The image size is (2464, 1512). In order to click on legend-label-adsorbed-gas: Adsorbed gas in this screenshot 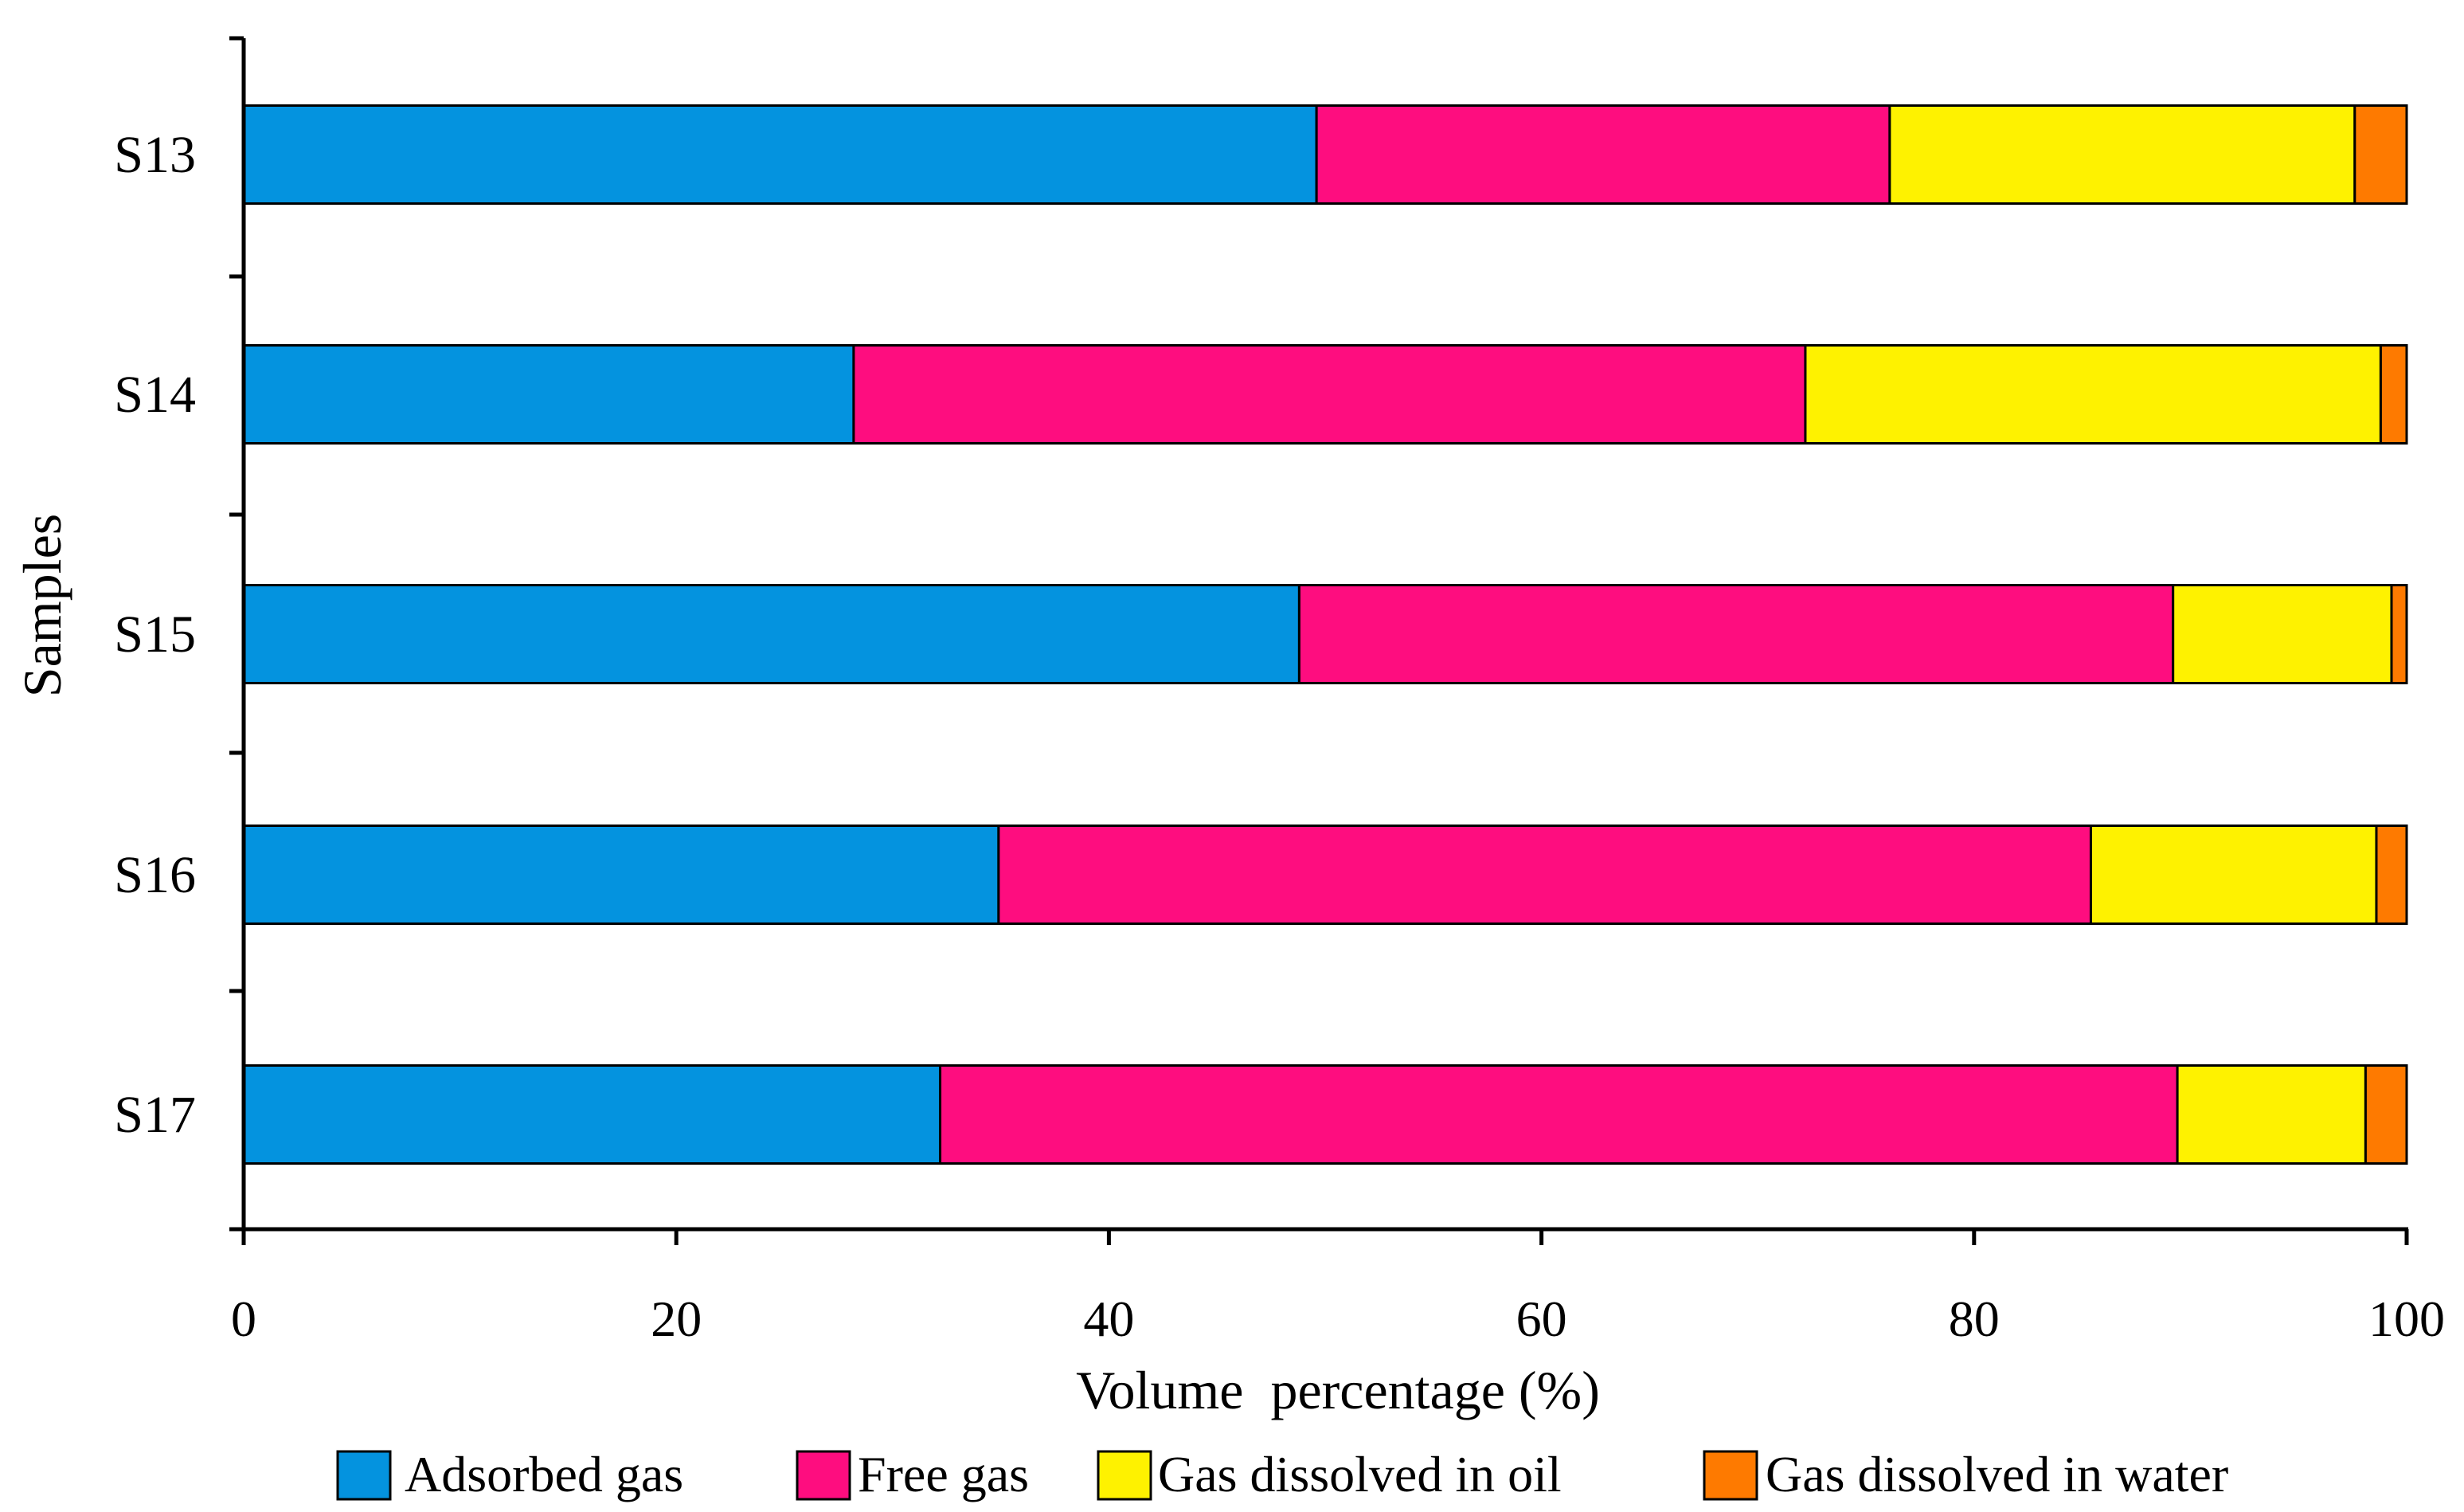, I will do `click(544, 1474)`.